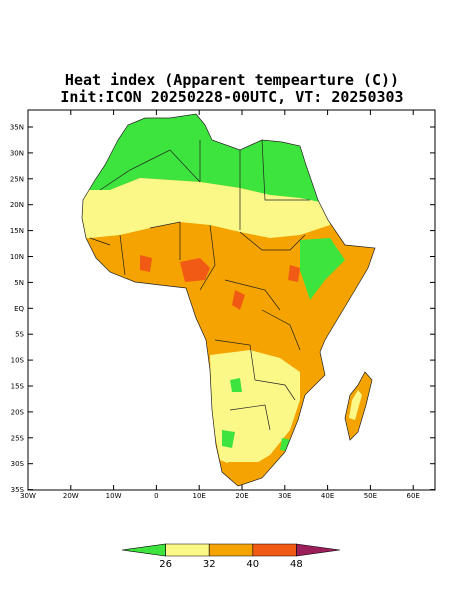 The image size is (463, 600). I want to click on lat-label: 15N, so click(17, 231).